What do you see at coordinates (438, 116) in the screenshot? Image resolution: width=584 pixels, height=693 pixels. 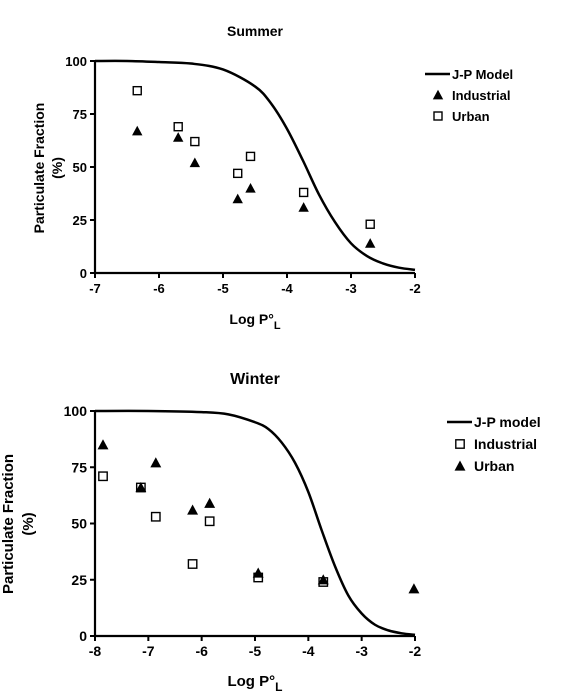 I see `summer-legend-urban-swatch` at bounding box center [438, 116].